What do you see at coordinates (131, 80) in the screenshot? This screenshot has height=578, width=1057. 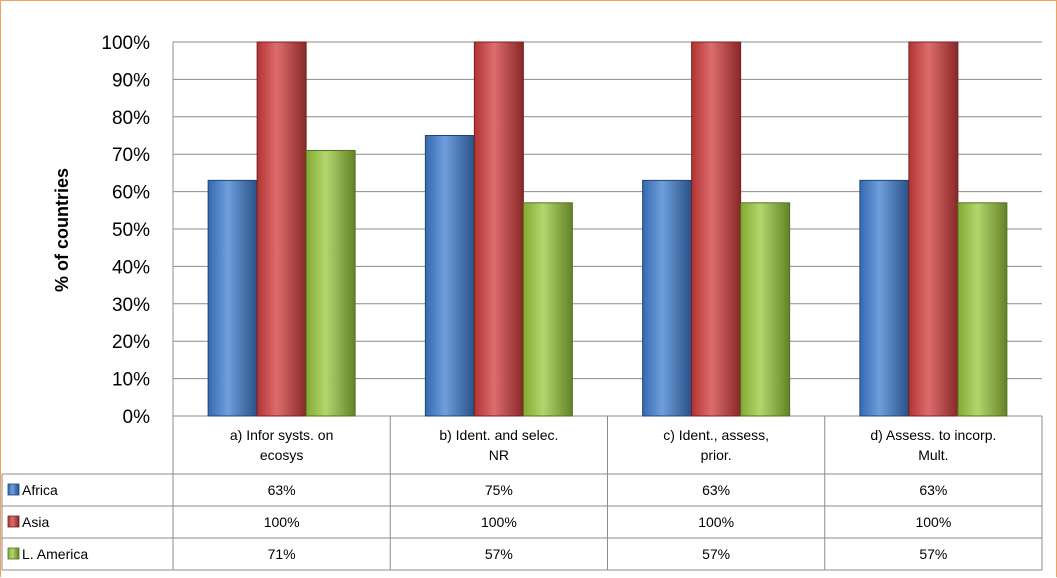 I see `y-tick-label: 90%` at bounding box center [131, 80].